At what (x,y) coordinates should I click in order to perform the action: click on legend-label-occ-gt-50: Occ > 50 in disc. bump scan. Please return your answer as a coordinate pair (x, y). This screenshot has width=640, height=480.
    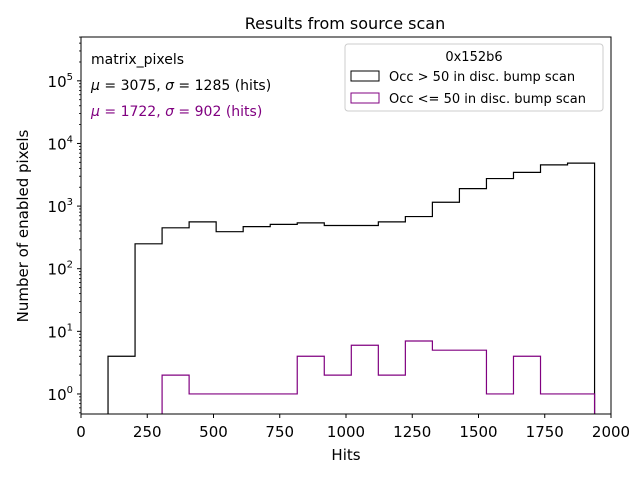
    Looking at the image, I should click on (482, 77).